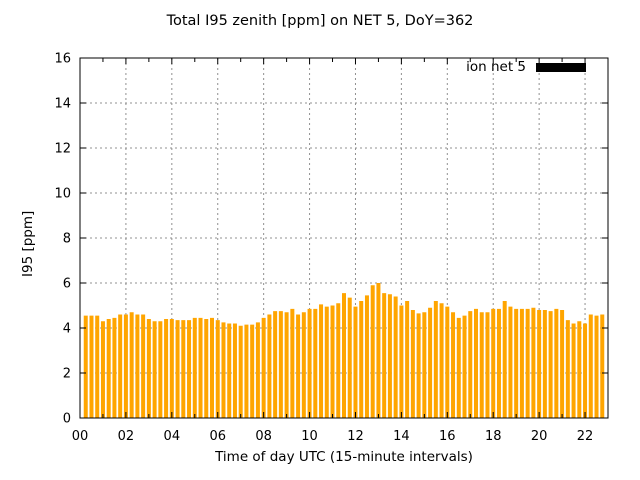  Describe the element at coordinates (539, 436) in the screenshot. I see `x-tick-label: 20` at that location.